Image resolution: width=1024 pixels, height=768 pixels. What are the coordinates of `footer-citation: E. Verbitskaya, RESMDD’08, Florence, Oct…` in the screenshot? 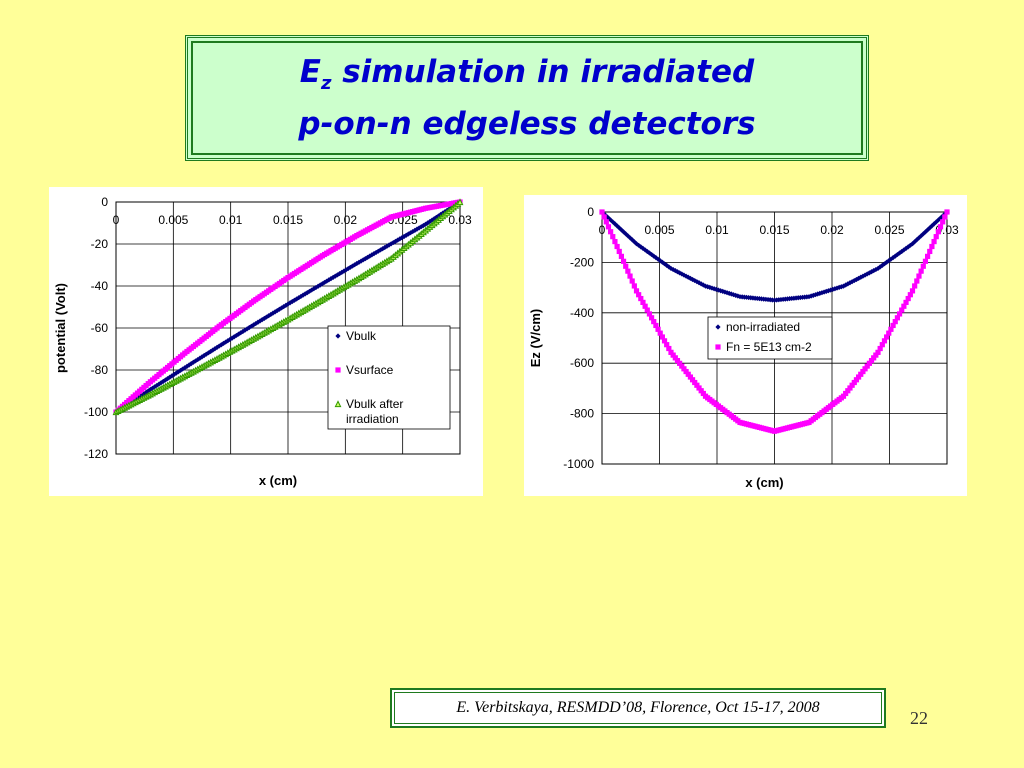 It's located at (638, 708).